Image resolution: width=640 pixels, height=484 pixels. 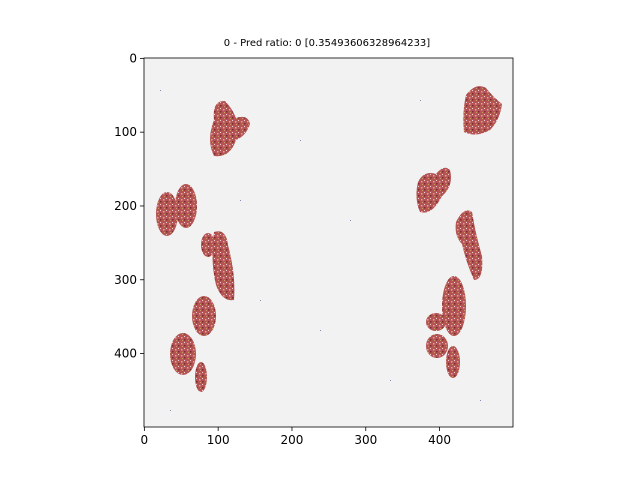 I want to click on y-tick-label: 0, so click(x=133, y=58).